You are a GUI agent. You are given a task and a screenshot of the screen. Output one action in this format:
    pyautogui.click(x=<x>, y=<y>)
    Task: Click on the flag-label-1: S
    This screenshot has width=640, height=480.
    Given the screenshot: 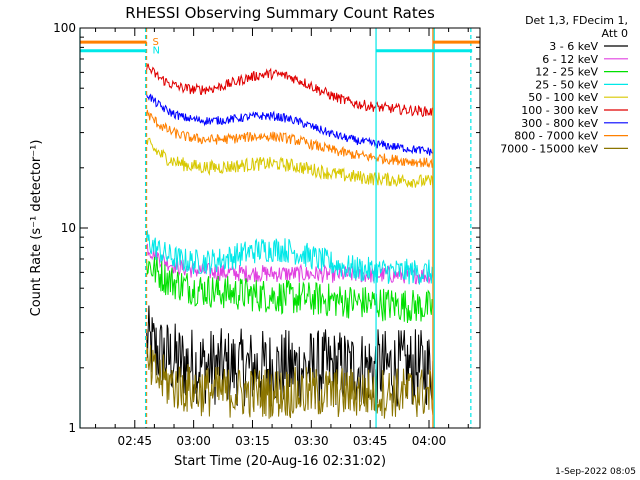 What is the action you would take?
    pyautogui.click(x=156, y=42)
    